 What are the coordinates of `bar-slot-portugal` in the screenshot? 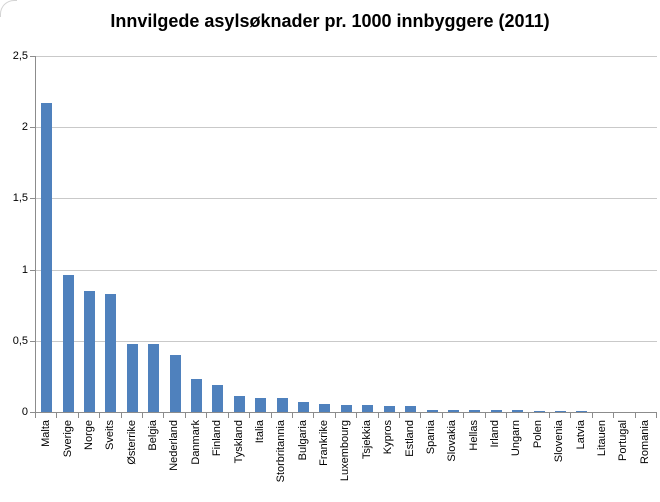 It's located at (624, 234).